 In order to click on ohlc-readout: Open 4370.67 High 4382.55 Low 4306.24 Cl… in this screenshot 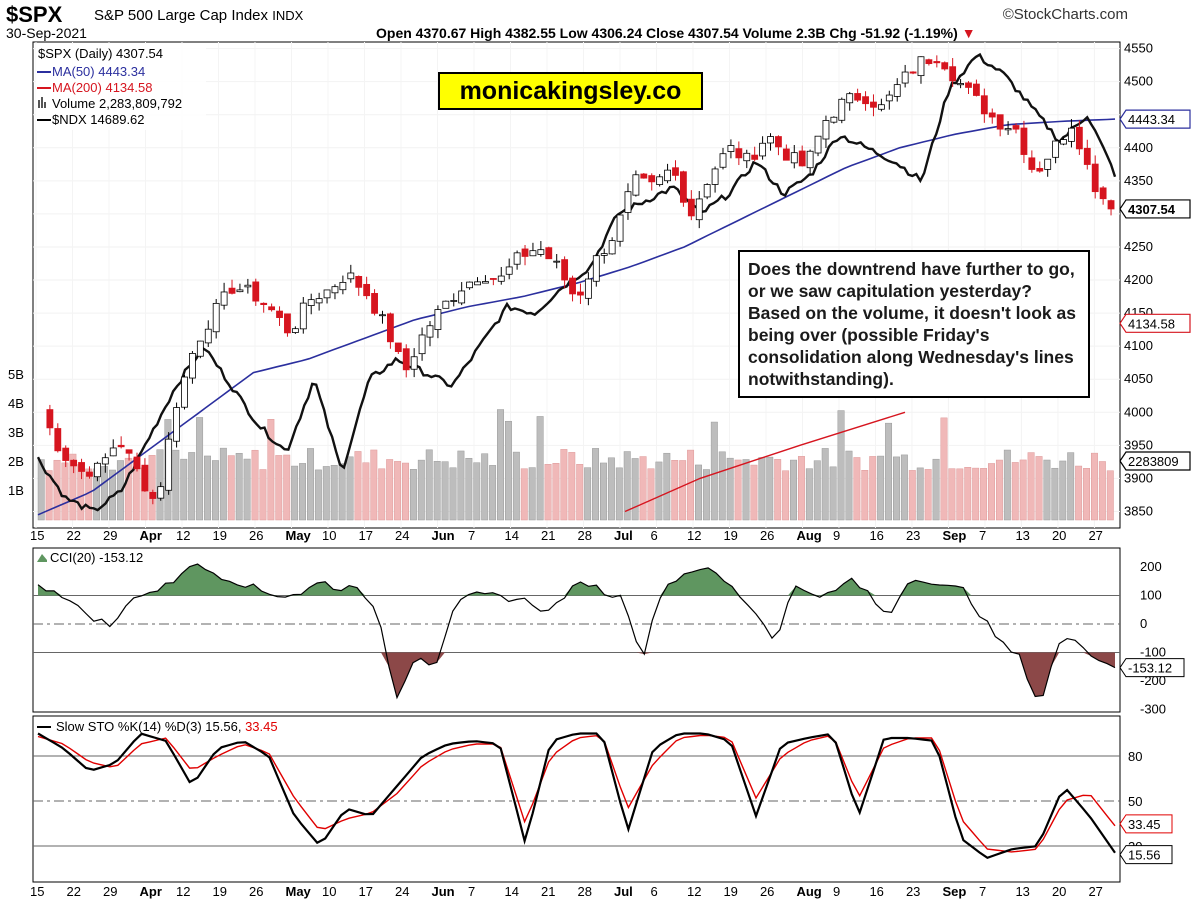, I will do `click(667, 33)`.